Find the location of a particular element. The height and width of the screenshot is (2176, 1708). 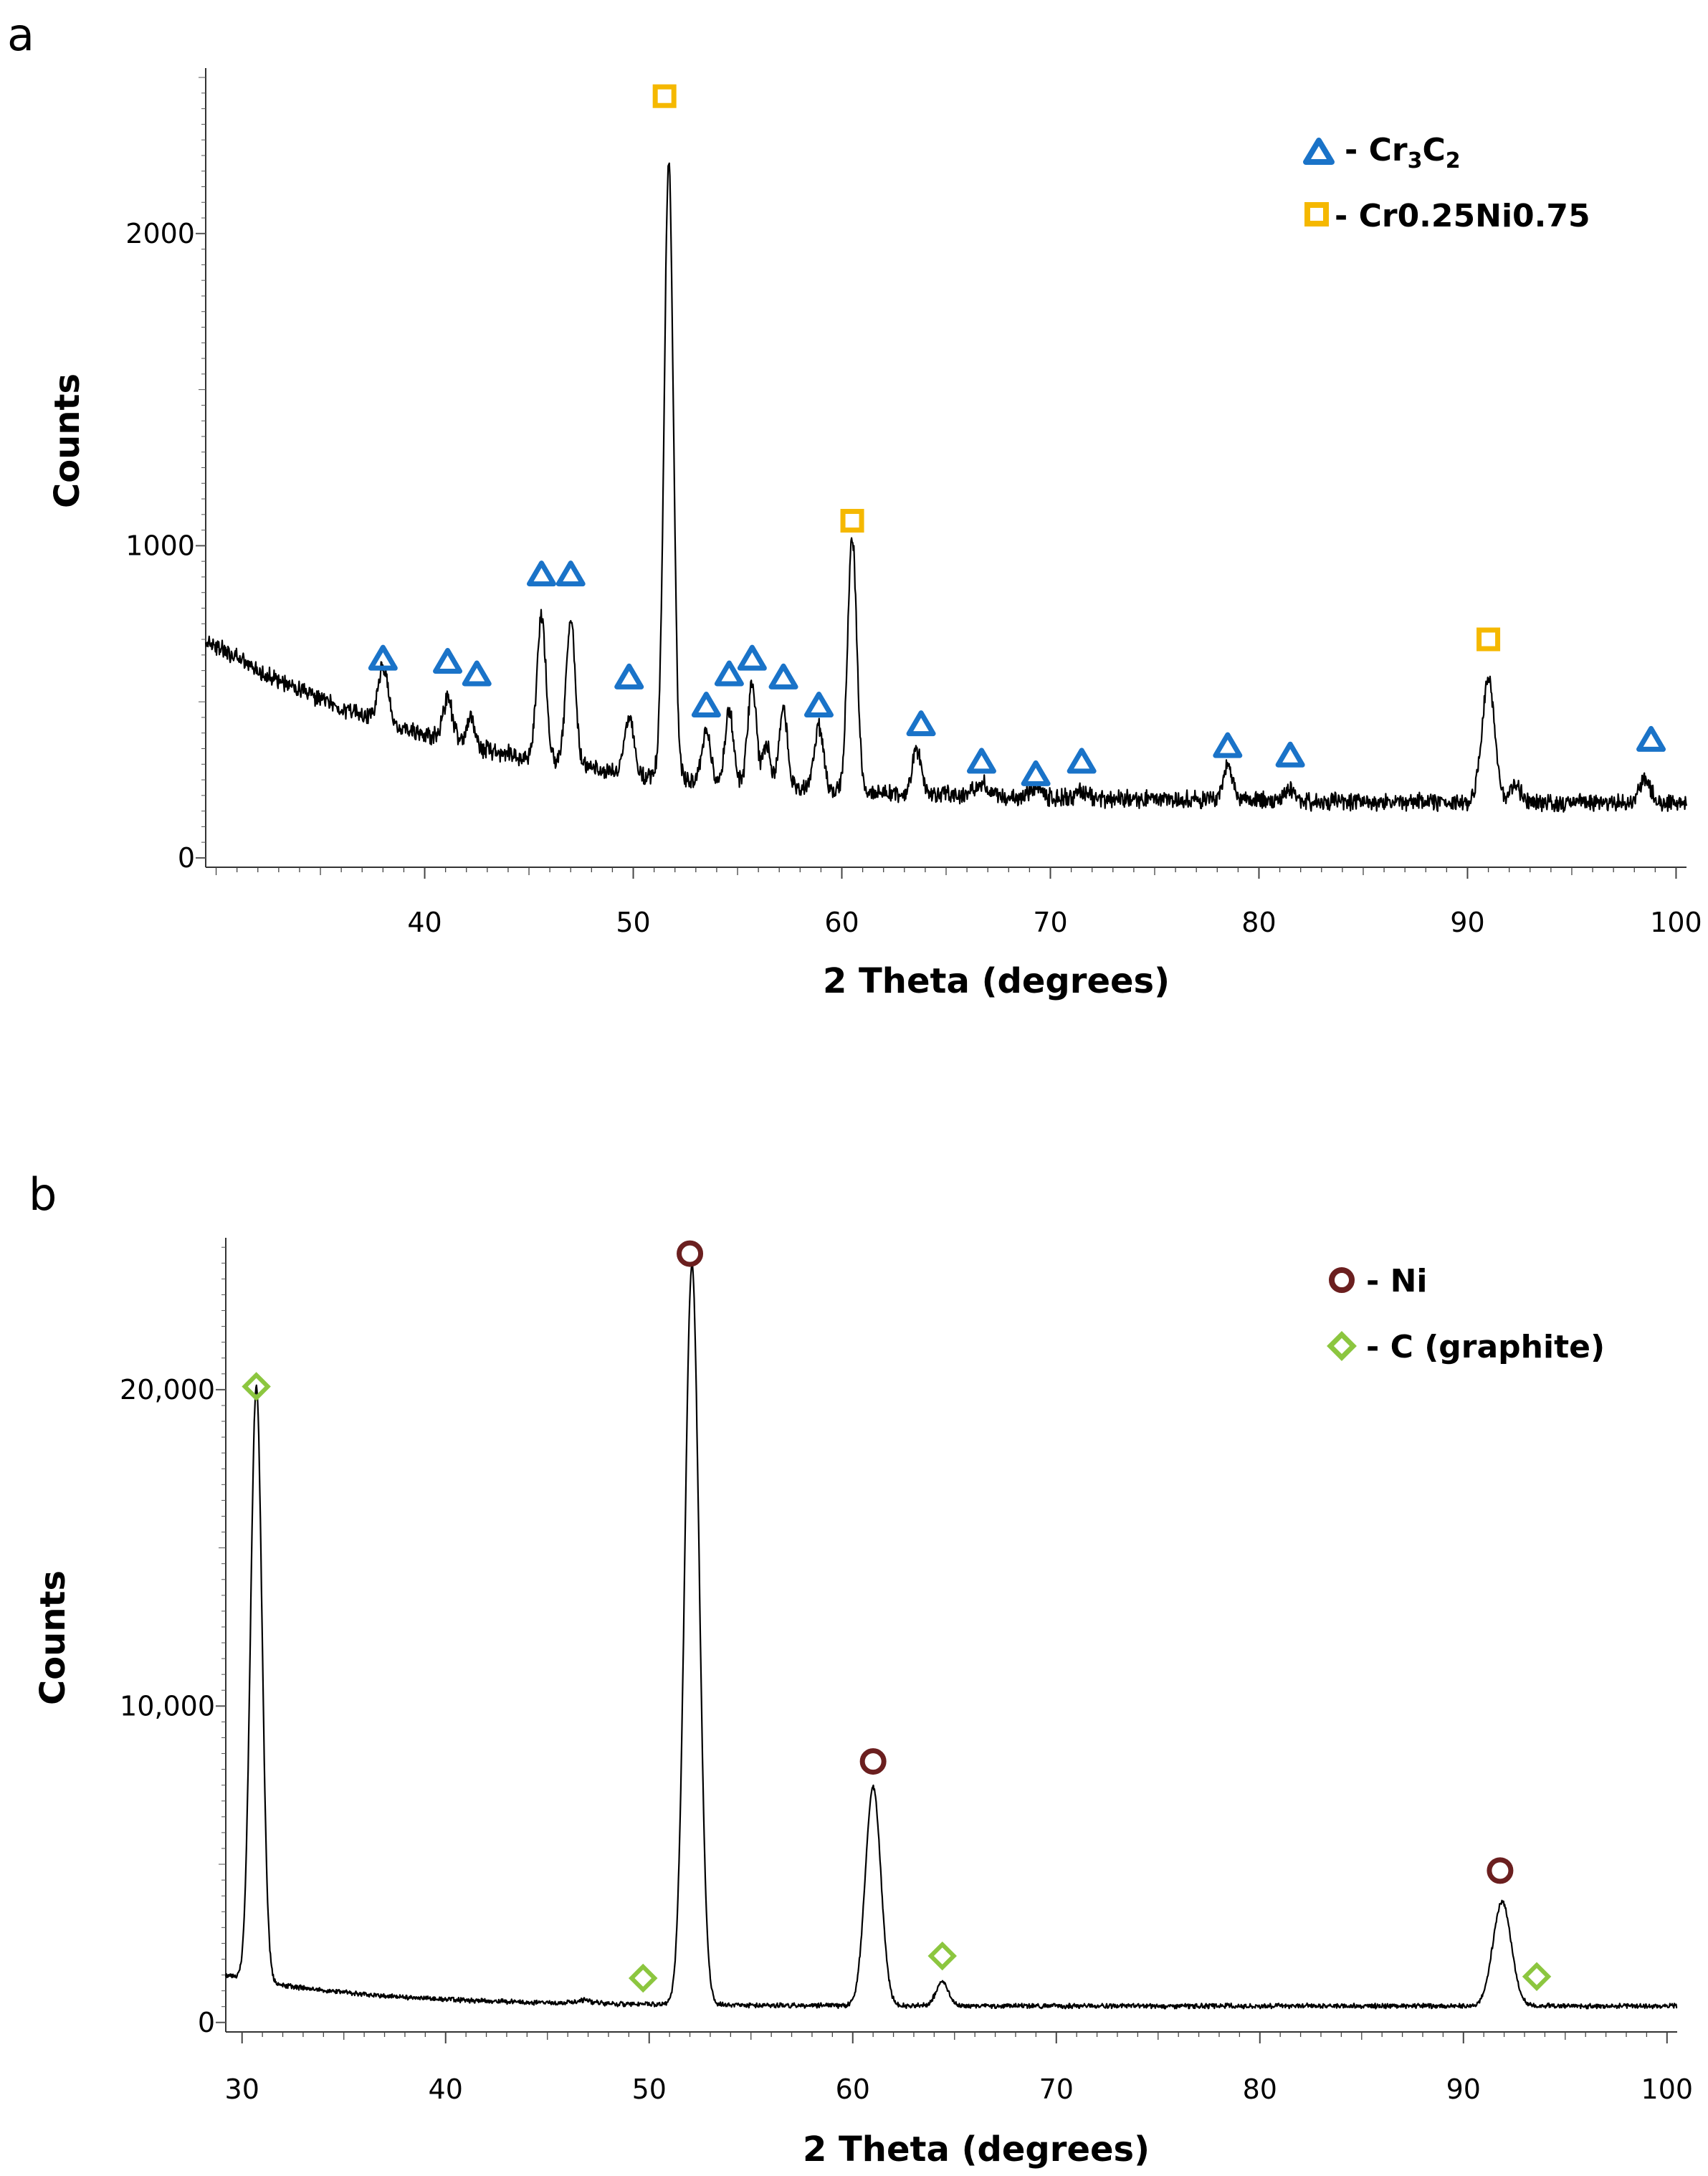

y-tick-label: 2000 is located at coordinates (160, 233).